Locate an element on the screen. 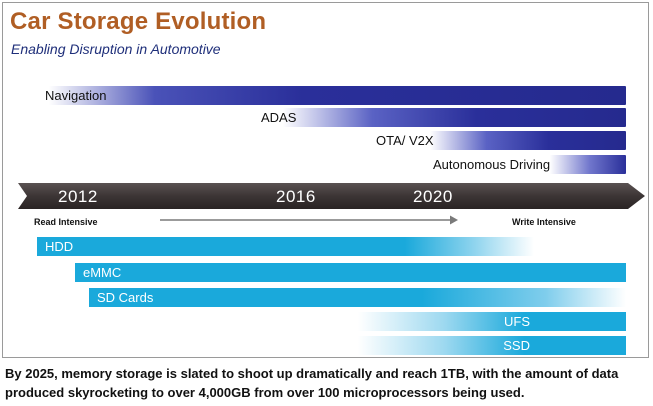  read-intensive-label: Read Intensive is located at coordinates (66, 222).